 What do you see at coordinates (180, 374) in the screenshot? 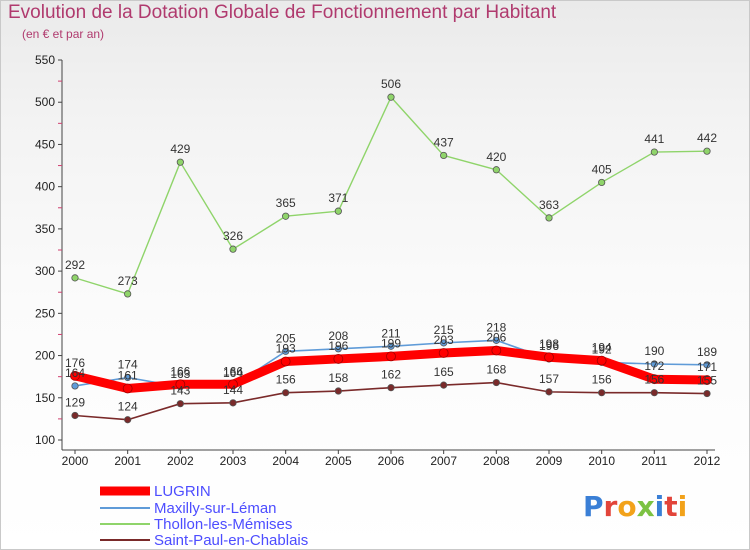
I see `data-label: 163` at bounding box center [180, 374].